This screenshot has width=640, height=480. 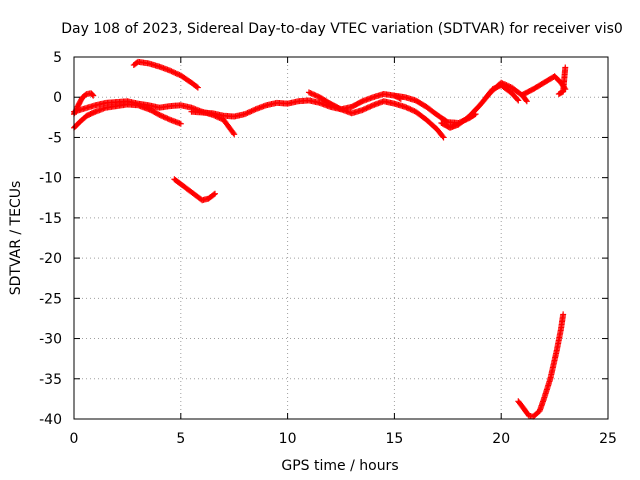 I want to click on y-tick-label: -20, so click(x=50, y=259).